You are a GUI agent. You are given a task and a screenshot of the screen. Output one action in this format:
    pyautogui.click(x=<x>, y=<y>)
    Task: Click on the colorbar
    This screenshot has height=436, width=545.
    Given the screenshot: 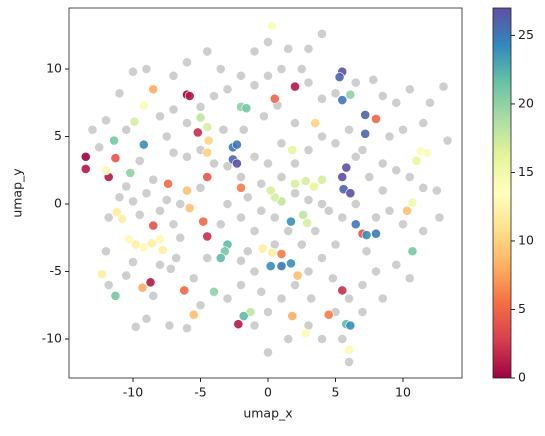 What is the action you would take?
    pyautogui.click(x=502, y=193)
    